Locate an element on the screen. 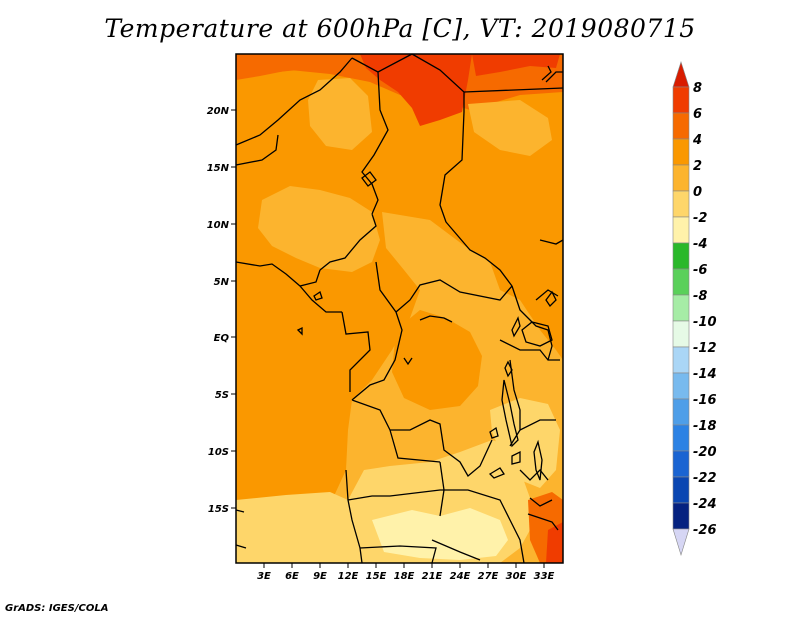 The image size is (800, 618). lat-label: 5N is located at coordinates (222, 282).